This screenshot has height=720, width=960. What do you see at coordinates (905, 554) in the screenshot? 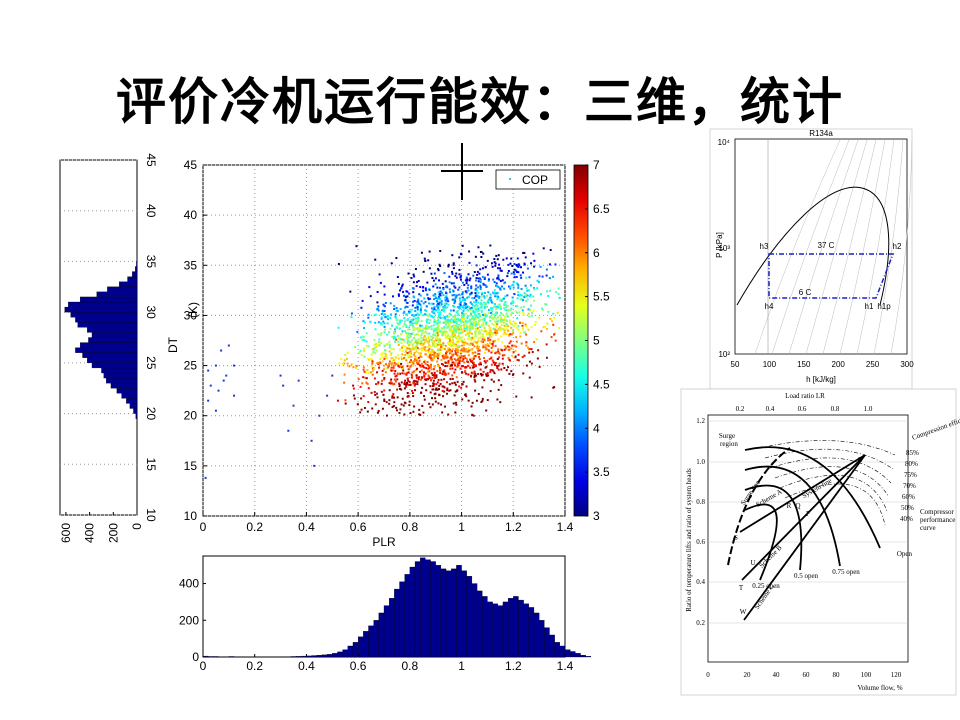
I see `compressor-vane-label: Open` at bounding box center [905, 554].